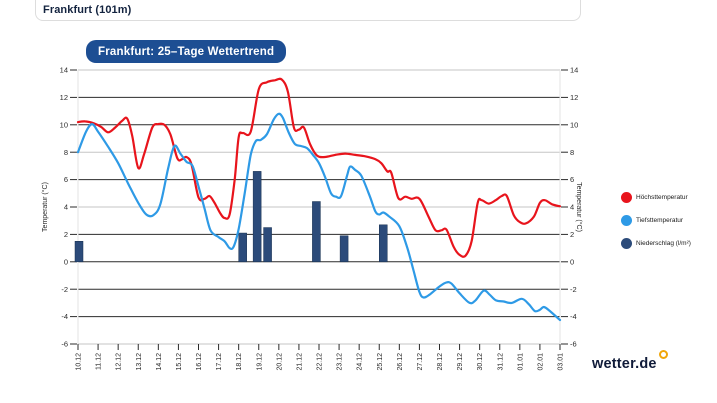 The image size is (717, 403). What do you see at coordinates (561, 362) in the screenshot?
I see `svg-text: 03.01` at bounding box center [561, 362].